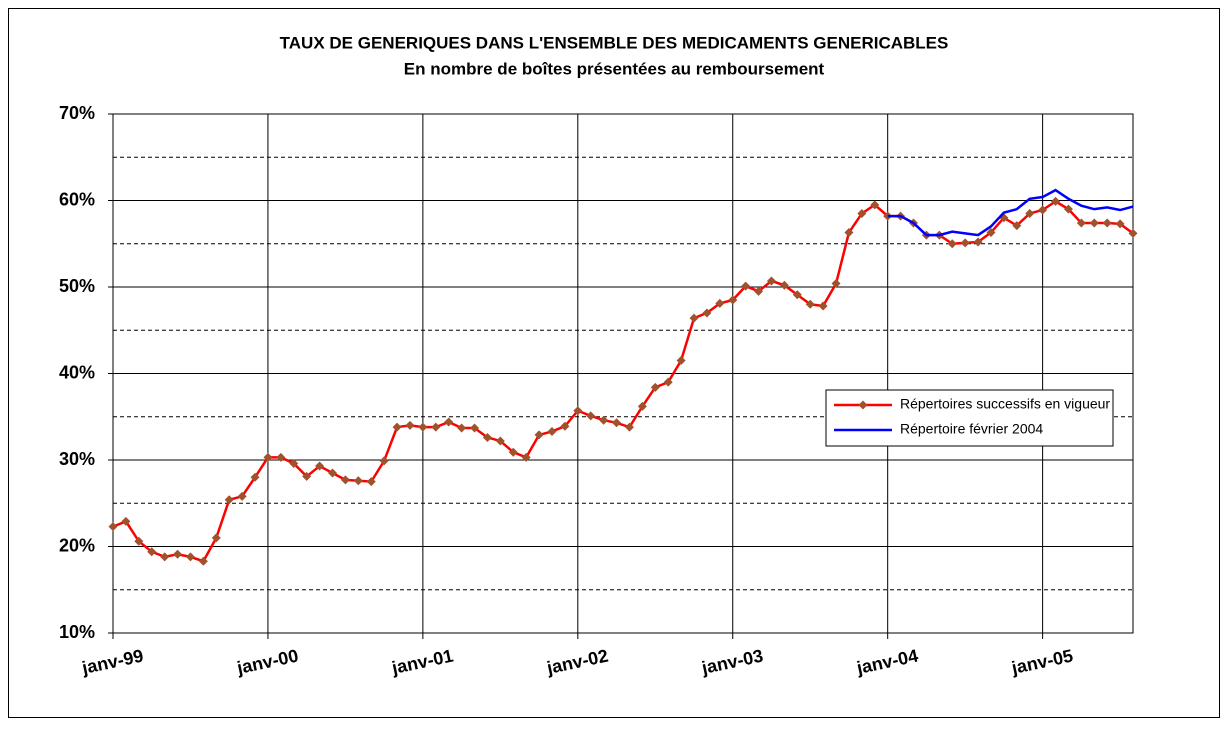  What do you see at coordinates (77, 545) in the screenshot?
I see `y-tick-label: 20%` at bounding box center [77, 545].